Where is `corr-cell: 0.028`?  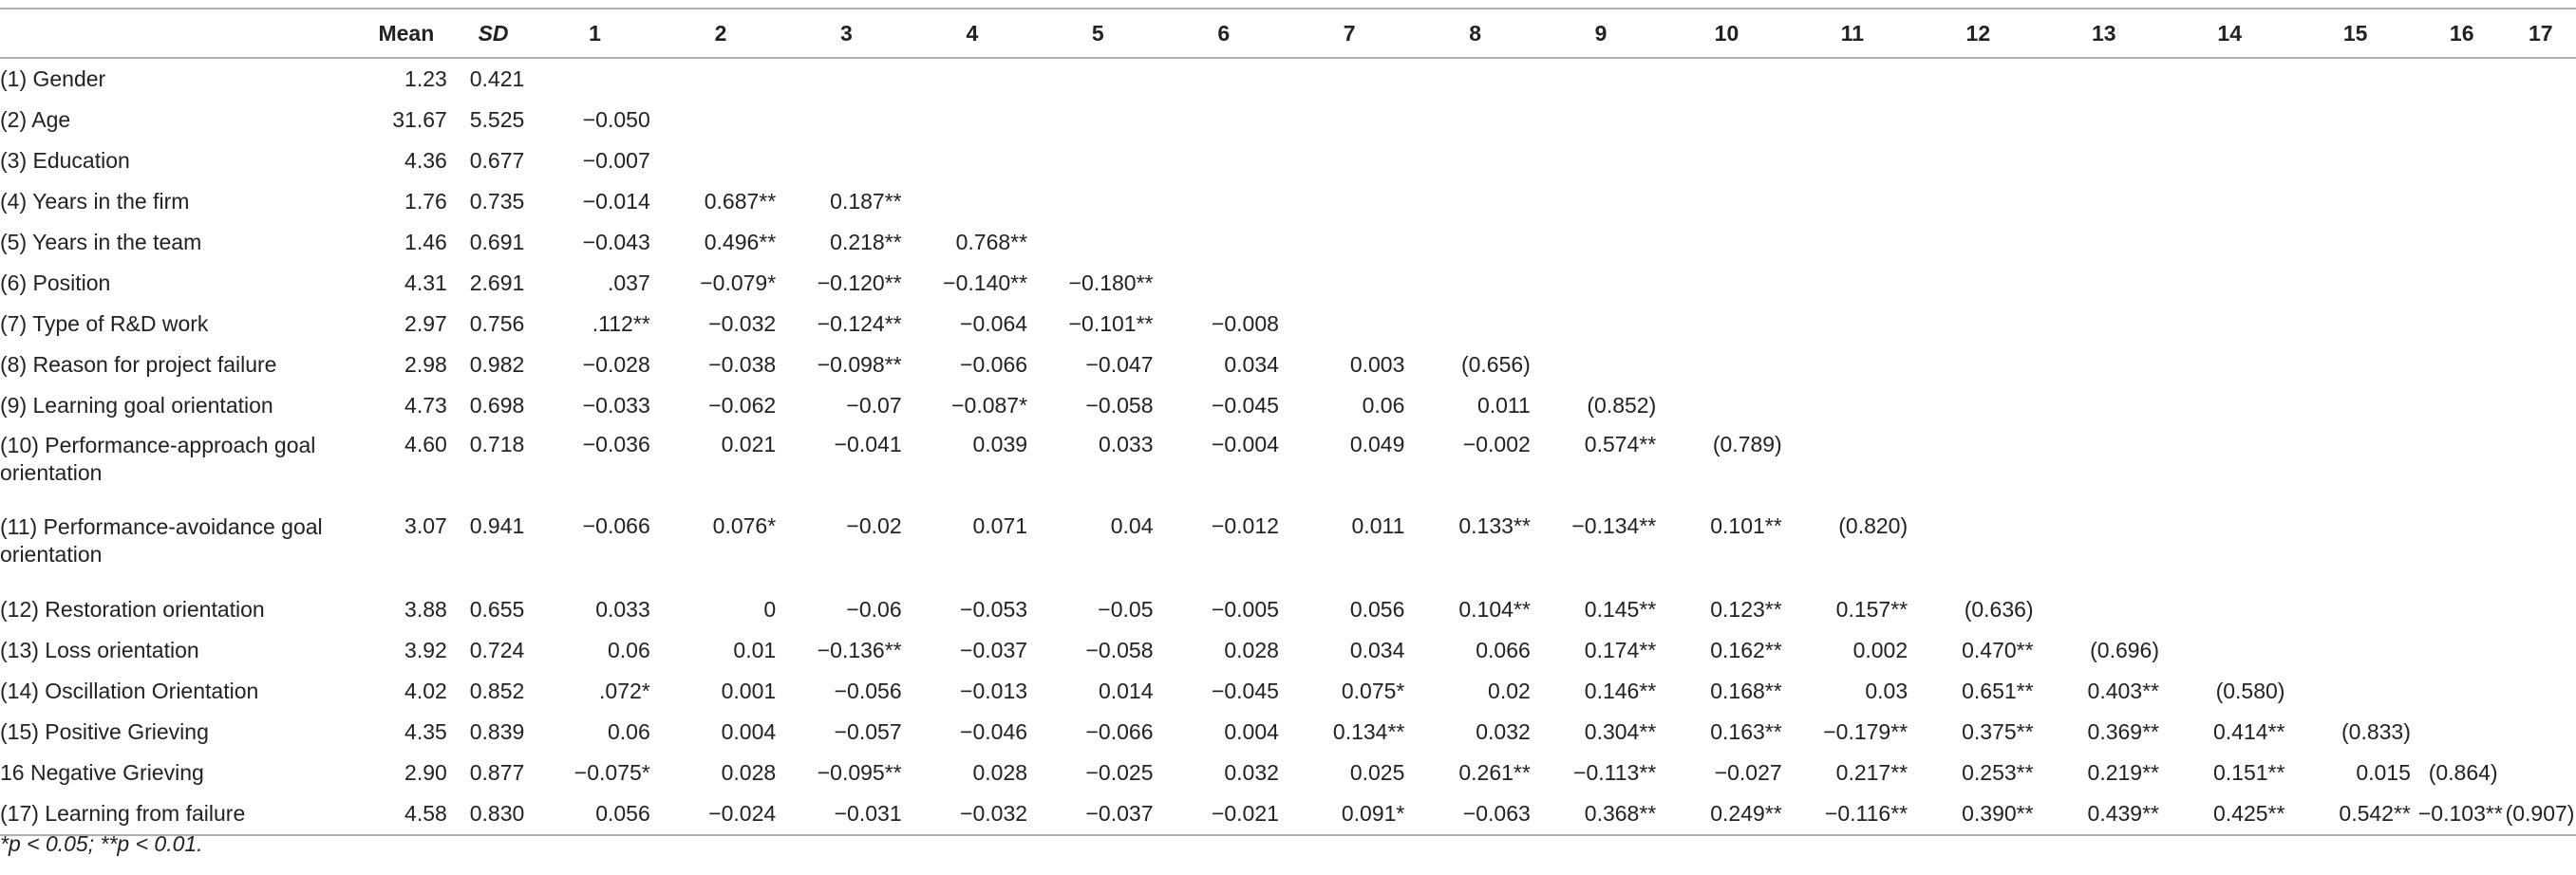 corr-cell: 0.028 is located at coordinates (1251, 650).